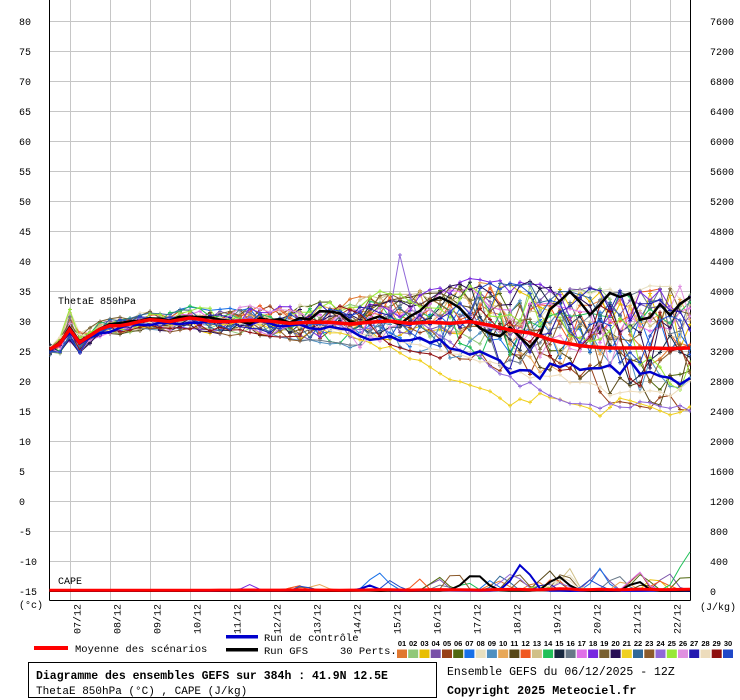  I want to click on svg-text: (J/kg), so click(718, 608).